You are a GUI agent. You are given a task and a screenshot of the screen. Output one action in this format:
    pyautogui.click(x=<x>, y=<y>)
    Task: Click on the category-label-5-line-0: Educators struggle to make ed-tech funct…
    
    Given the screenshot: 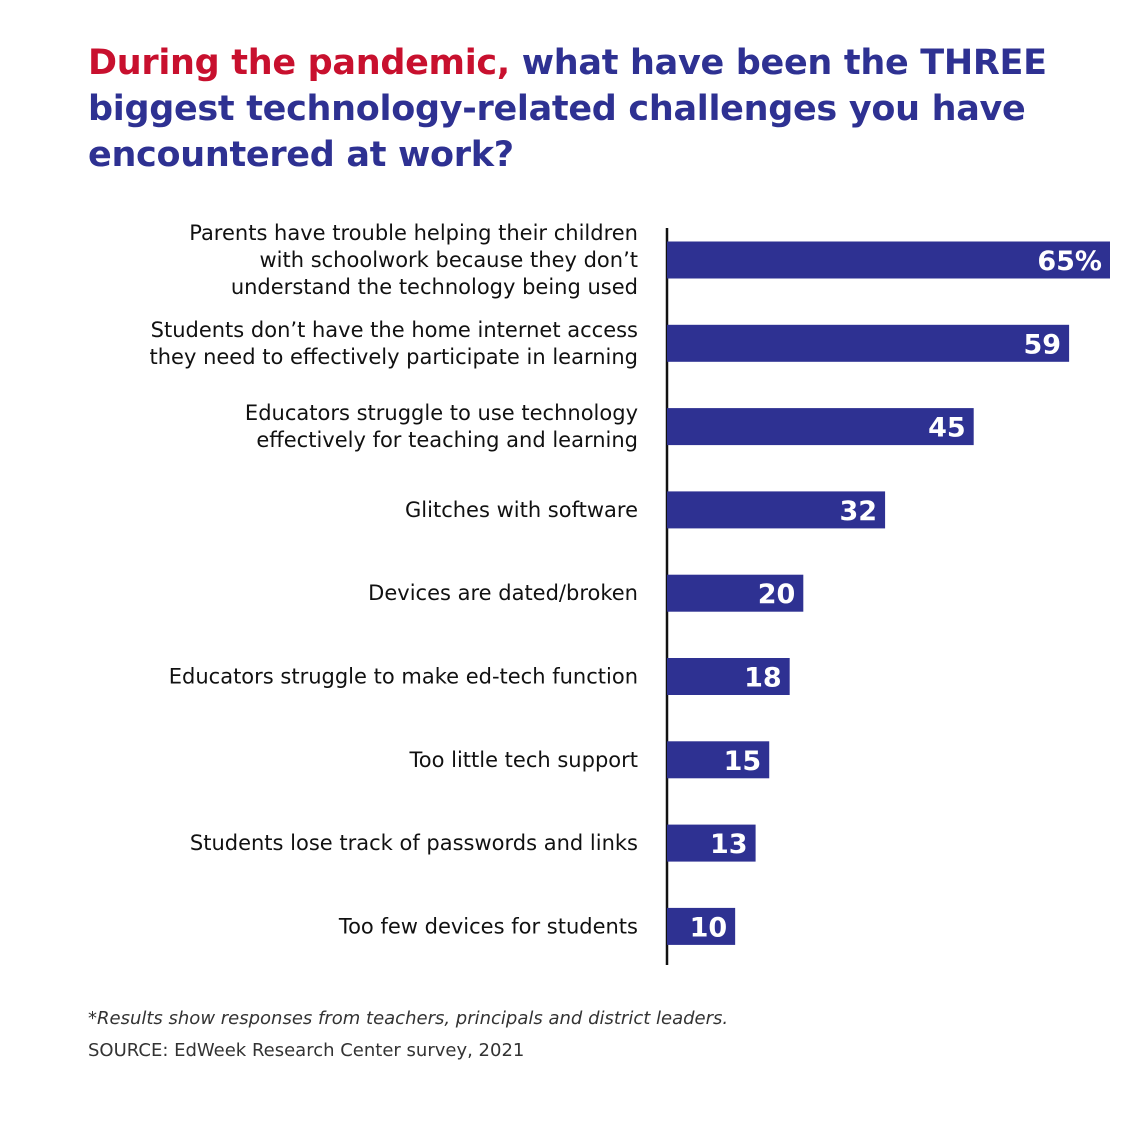 What is the action you would take?
    pyautogui.click(x=403, y=677)
    